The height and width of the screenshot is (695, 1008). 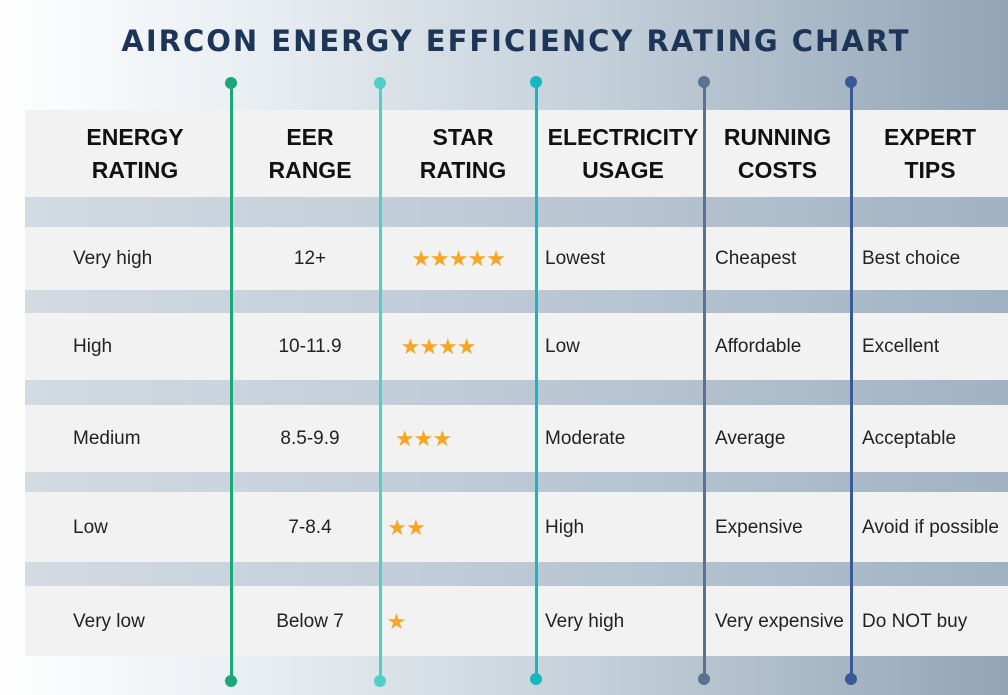 What do you see at coordinates (516, 41) in the screenshot?
I see `page-title: AIRCON ENERGY EFFICIENCY RATING CHART` at bounding box center [516, 41].